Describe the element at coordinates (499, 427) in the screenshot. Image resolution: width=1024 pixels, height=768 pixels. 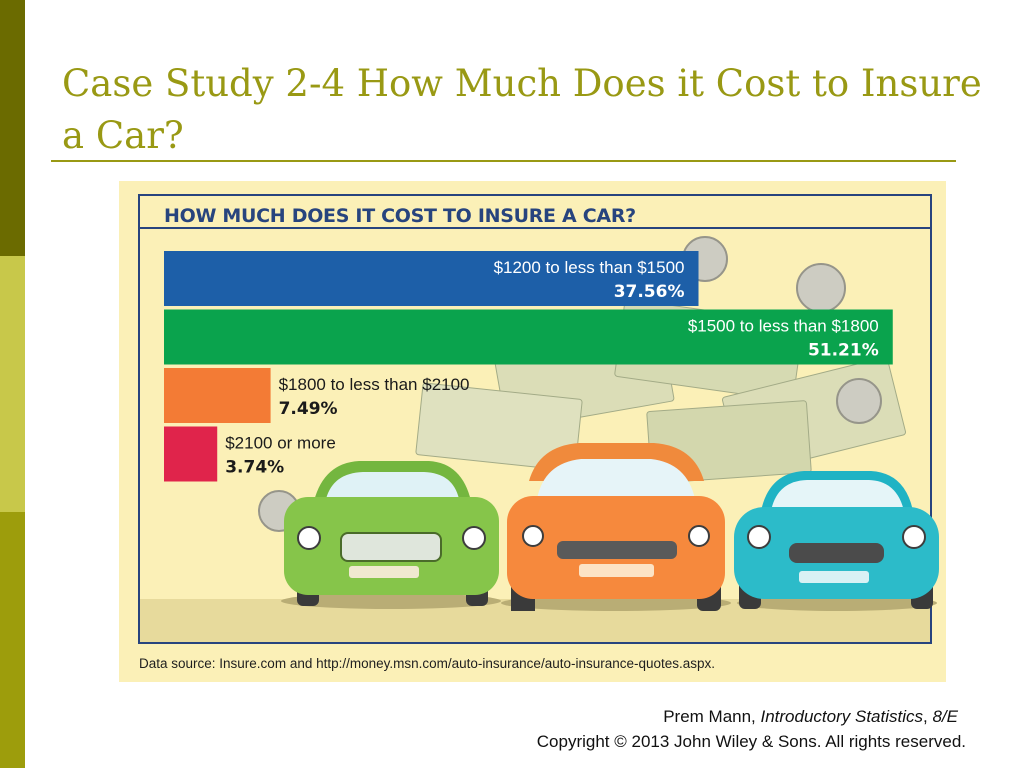
I see `dollar-bill-icon` at that location.